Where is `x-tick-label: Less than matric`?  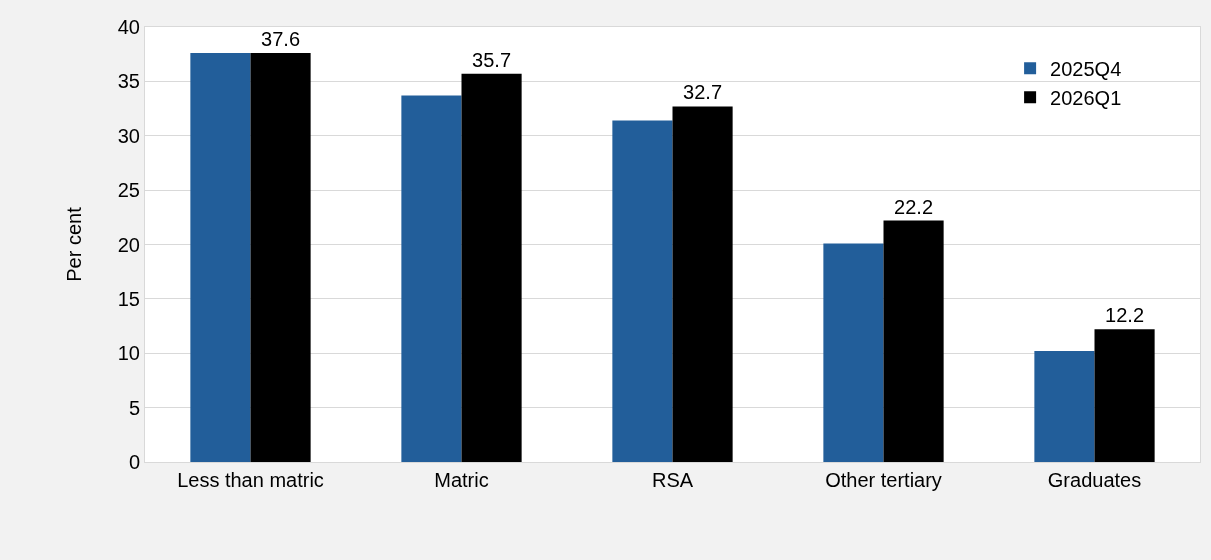
x-tick-label: Less than matric is located at coordinates (250, 480).